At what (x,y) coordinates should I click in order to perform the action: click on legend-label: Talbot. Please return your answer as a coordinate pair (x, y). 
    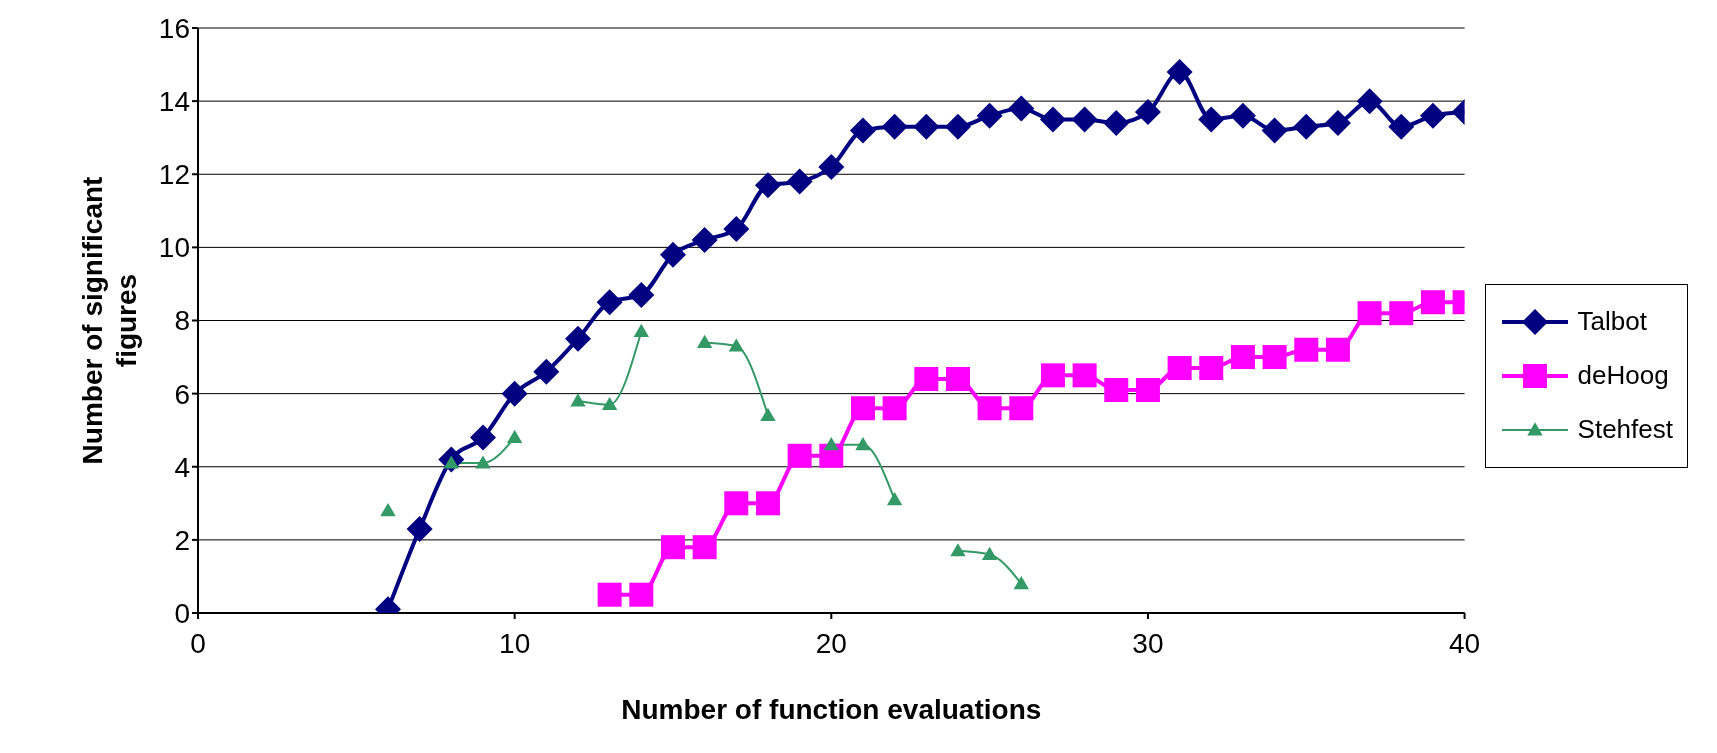
    Looking at the image, I should click on (1612, 321).